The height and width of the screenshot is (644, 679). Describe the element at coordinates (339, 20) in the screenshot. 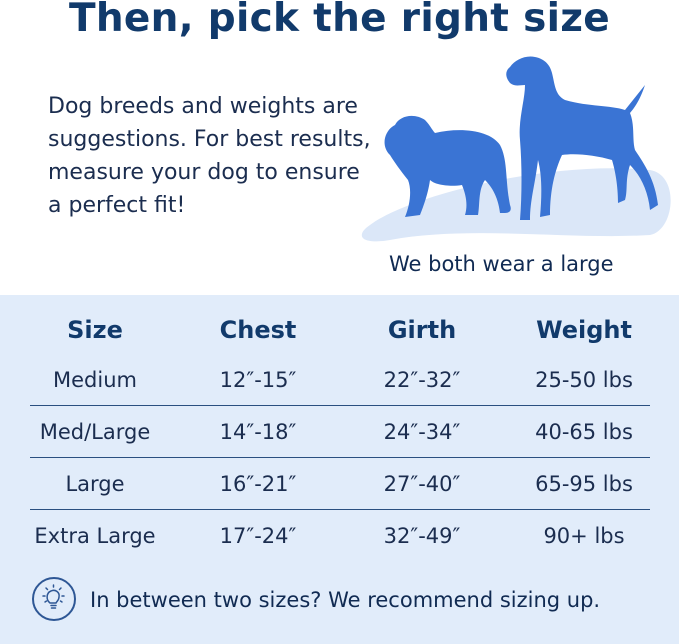

I see `page-title: Then, pick the right size` at that location.